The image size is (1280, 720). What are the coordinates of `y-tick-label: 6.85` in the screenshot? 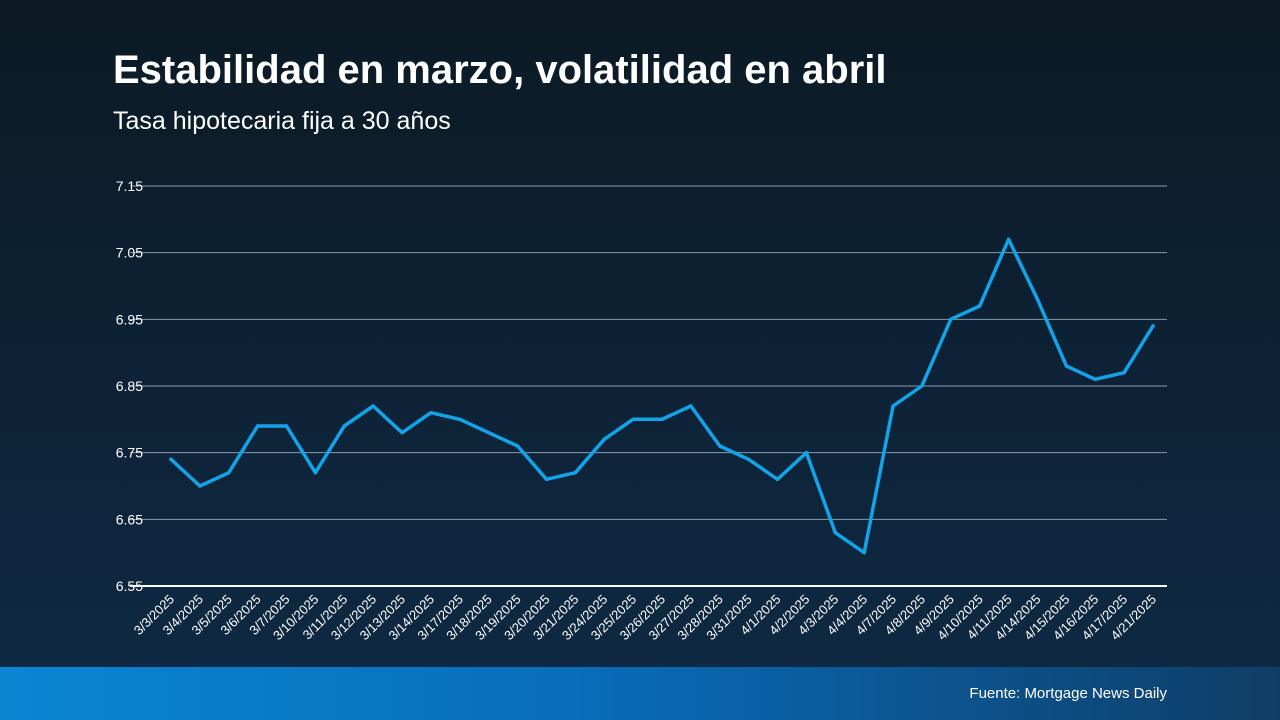 It's located at (129, 386).